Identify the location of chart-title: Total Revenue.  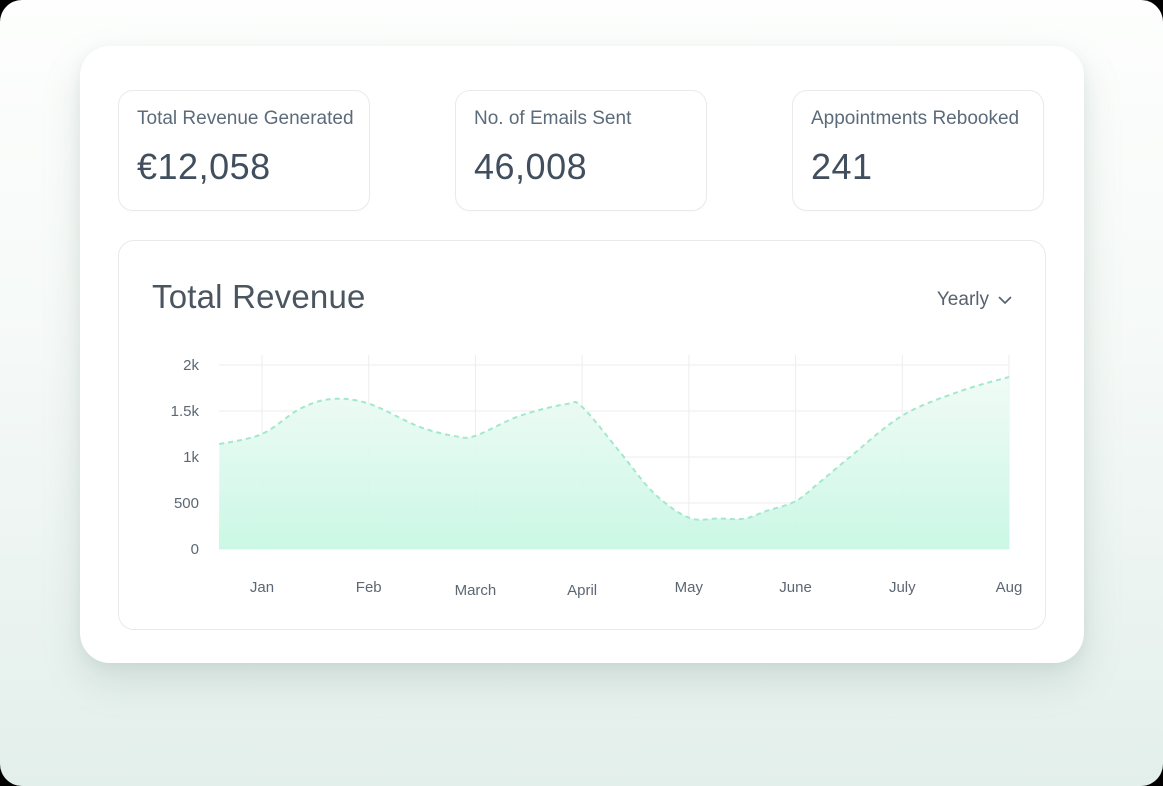
(259, 296).